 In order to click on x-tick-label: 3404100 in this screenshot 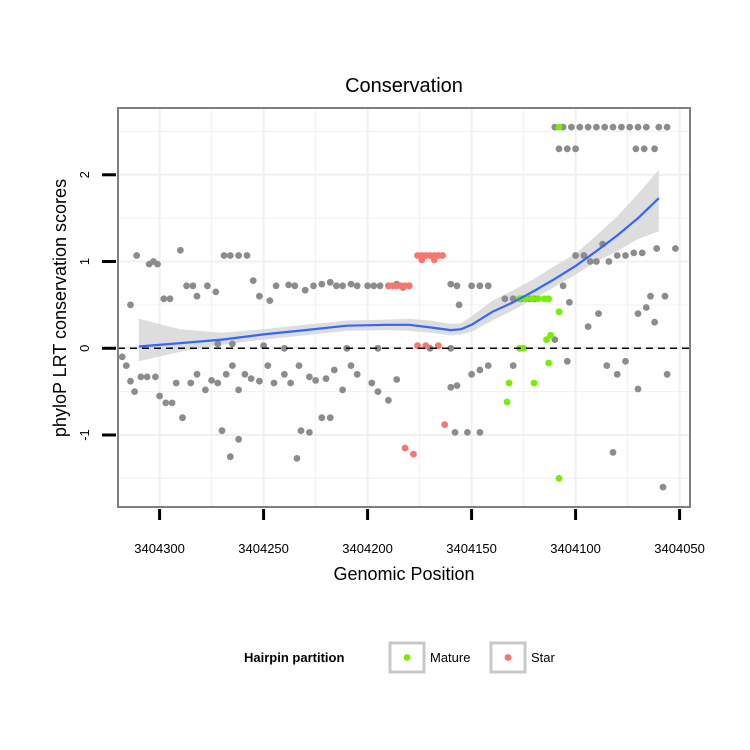, I will do `click(575, 548)`.